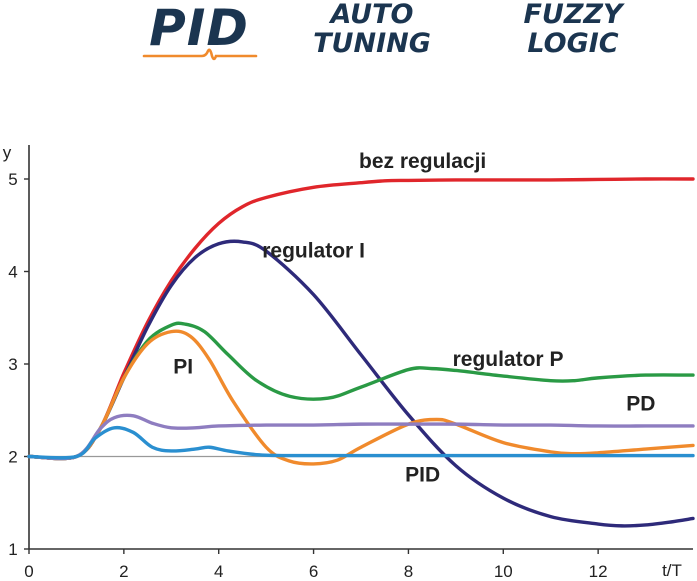 This screenshot has height=581, width=697. Describe the element at coordinates (123, 571) in the screenshot. I see `x-tick-label: 2` at that location.